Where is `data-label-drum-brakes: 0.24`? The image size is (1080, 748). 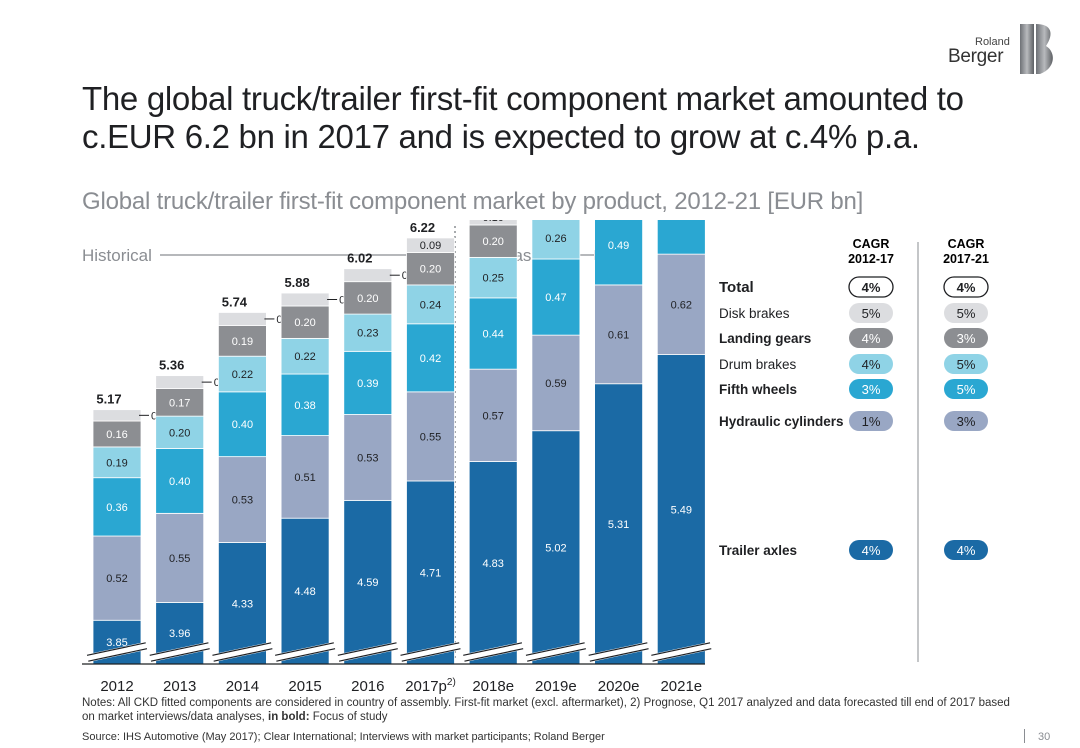
data-label-drum-brakes: 0.24 is located at coordinates (430, 305).